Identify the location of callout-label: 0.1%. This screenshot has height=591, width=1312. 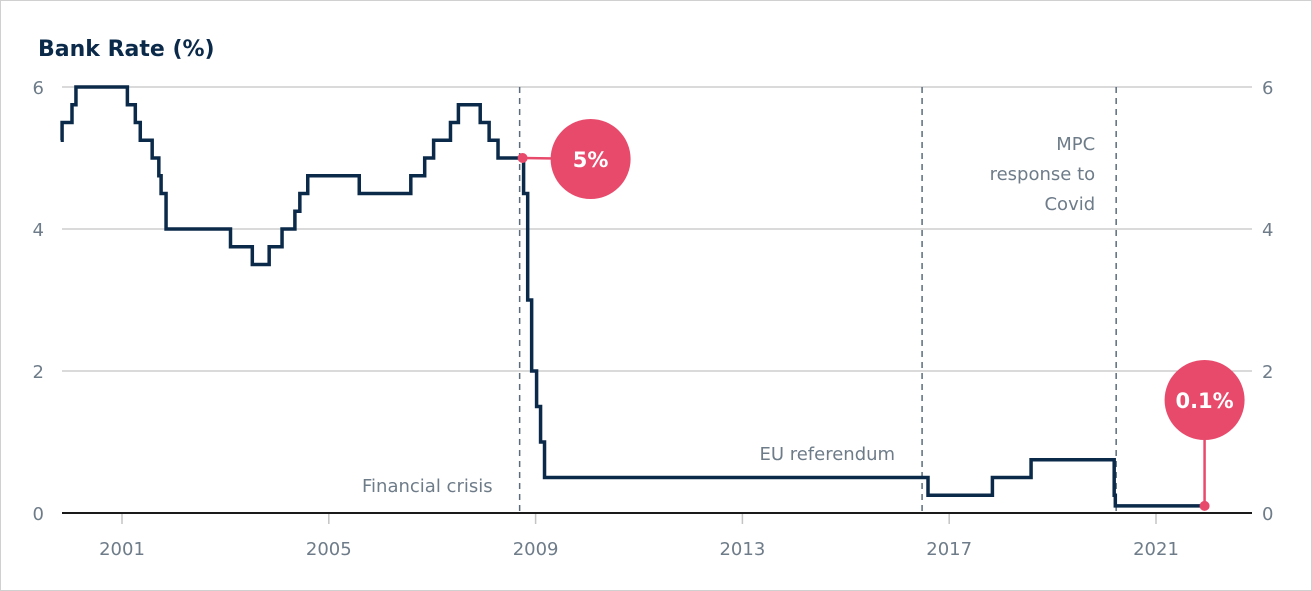
(1204, 401).